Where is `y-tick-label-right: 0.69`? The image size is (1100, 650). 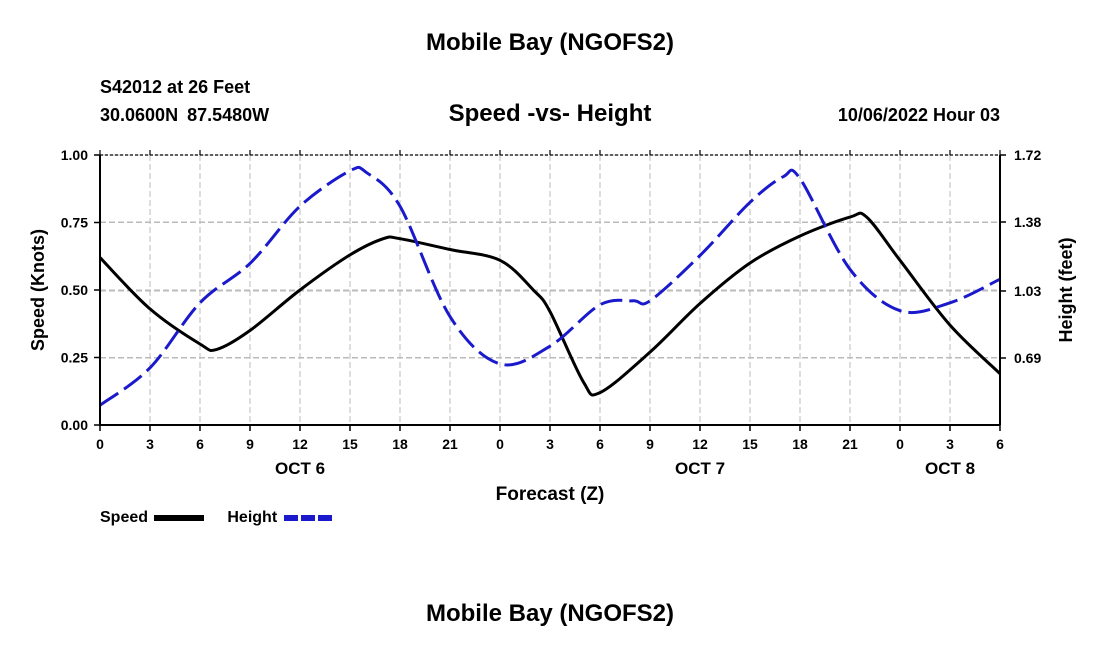 y-tick-label-right: 0.69 is located at coordinates (1027, 358).